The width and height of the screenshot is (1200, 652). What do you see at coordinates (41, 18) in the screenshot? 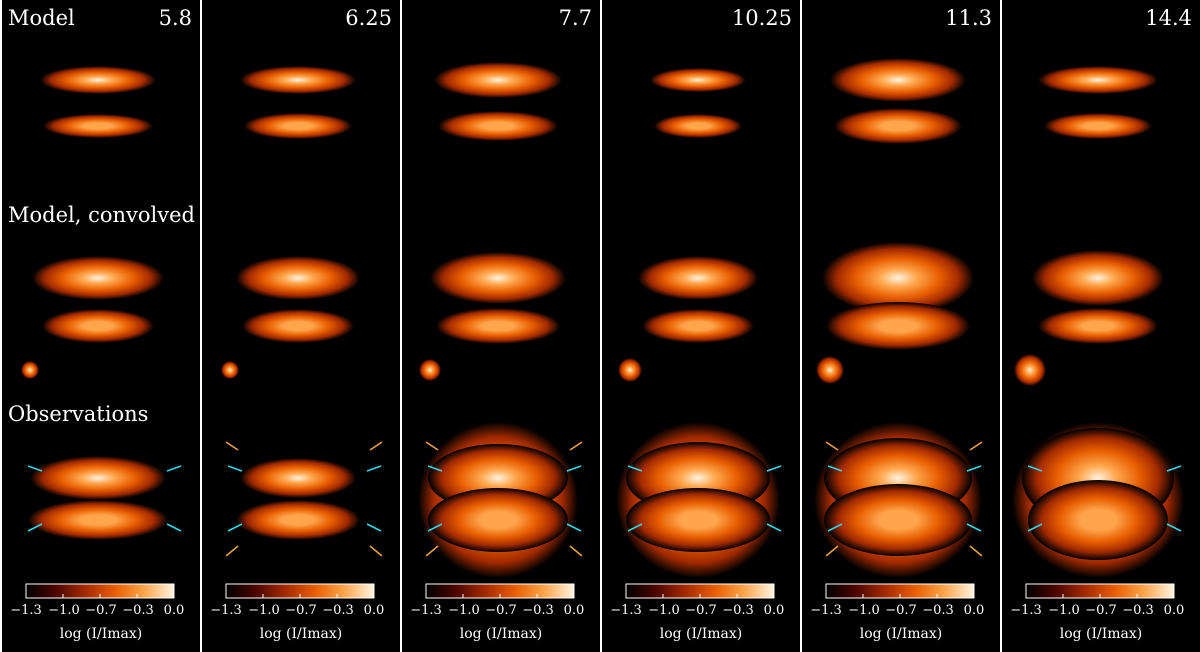
I see `row-label-model: Model` at bounding box center [41, 18].